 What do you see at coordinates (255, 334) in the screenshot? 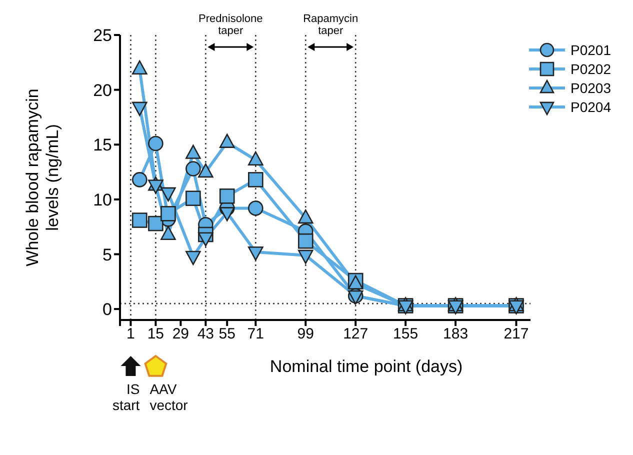
I see `x-tick-label: 71` at bounding box center [255, 334].